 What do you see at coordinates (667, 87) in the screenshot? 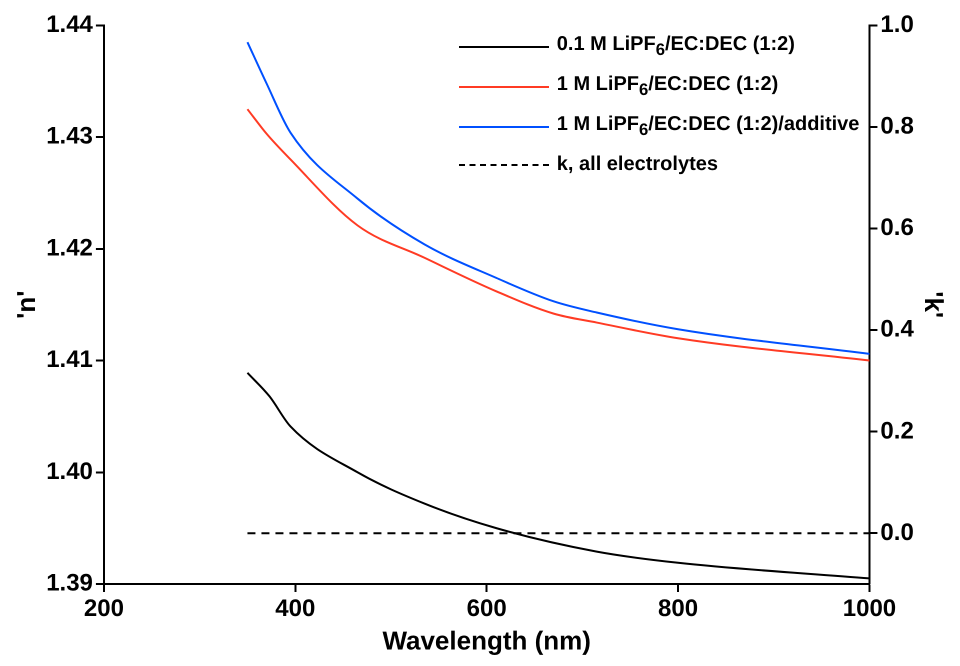
I see `legend-label: 1 M LiPF$_{6}$/EC:DEC (1:2)` at bounding box center [667, 87].